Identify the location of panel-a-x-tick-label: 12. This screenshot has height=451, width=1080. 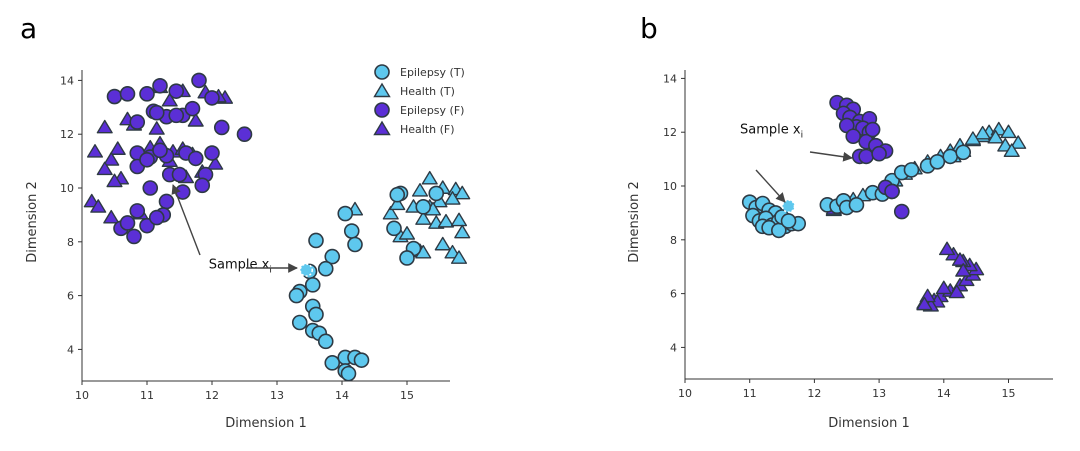
(212, 395).